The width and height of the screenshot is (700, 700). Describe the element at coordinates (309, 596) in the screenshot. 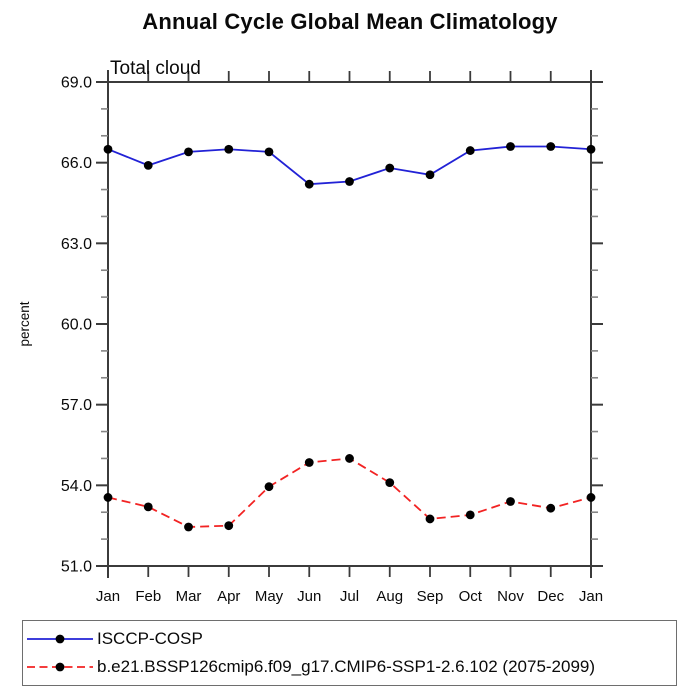

I see `x-axis-tick-label: Jun` at that location.